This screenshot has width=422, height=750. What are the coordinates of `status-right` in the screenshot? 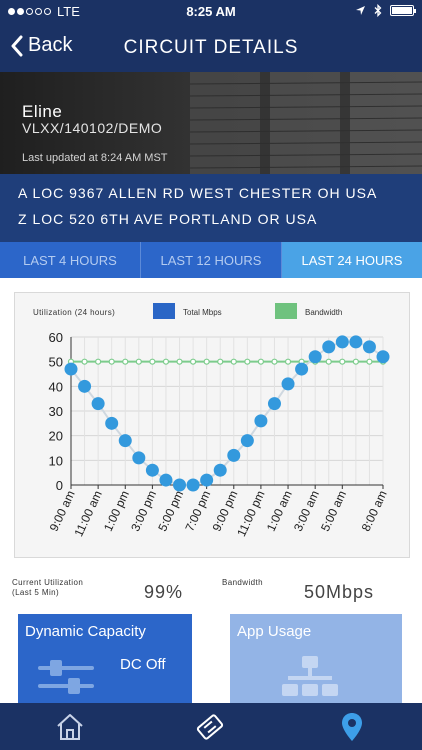 It's located at (385, 10).